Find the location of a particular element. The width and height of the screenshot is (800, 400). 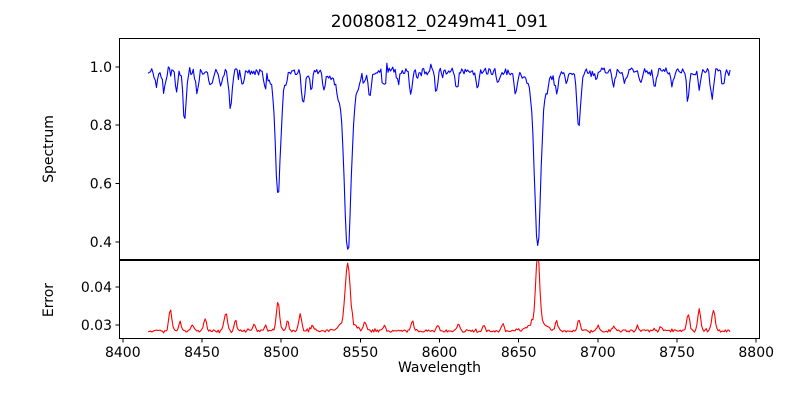

spectrum-y-tick-label: 0.6 is located at coordinates (101, 185).